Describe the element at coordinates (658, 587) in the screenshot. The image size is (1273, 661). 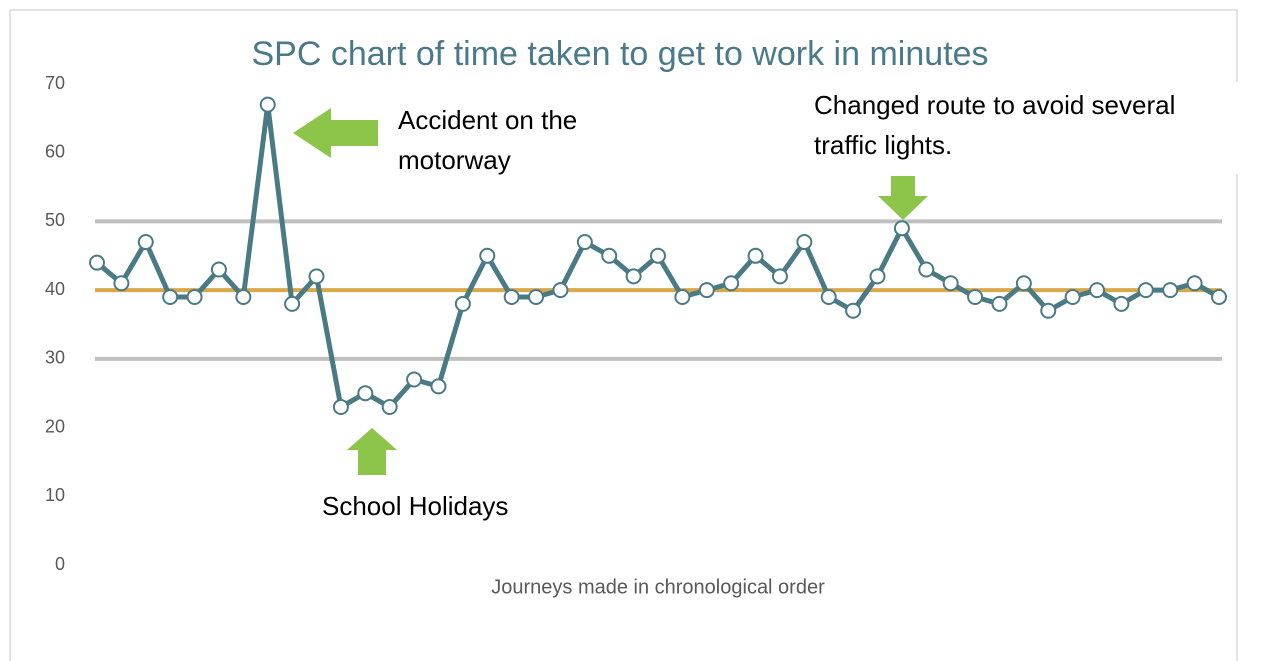
I see `x-axis-label: Journeys made in chronological order` at that location.